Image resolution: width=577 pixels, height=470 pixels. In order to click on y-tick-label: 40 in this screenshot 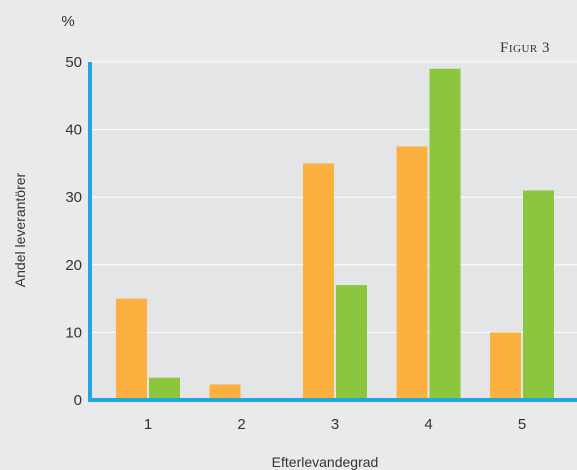, I will do `click(73, 130)`.